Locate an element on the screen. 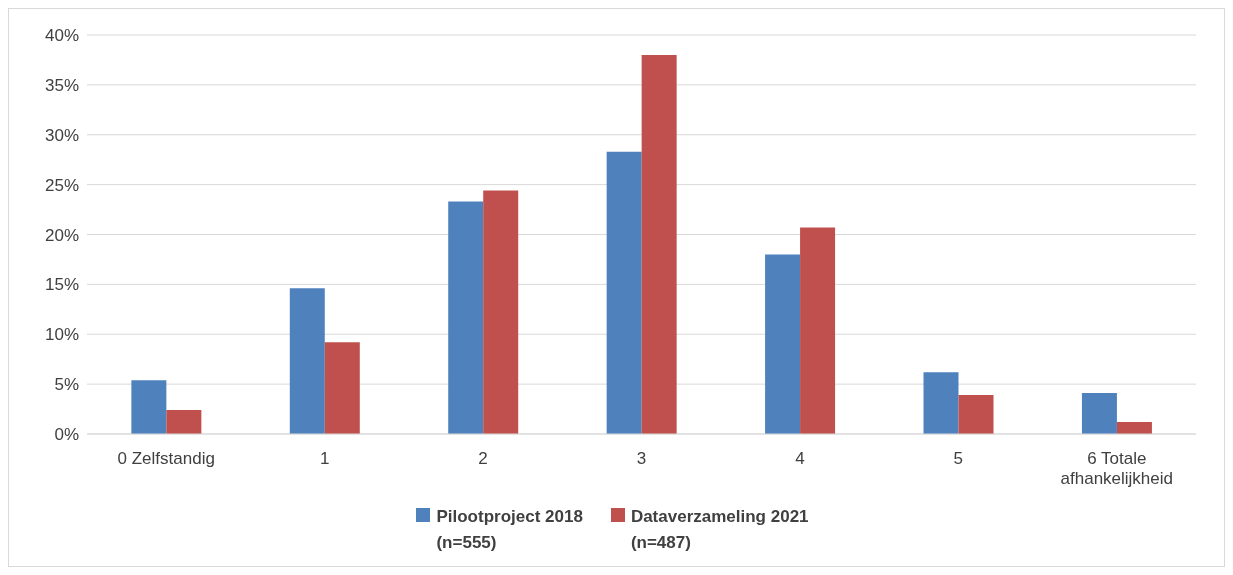 The height and width of the screenshot is (575, 1233). y-tick-label: 30% is located at coordinates (61, 135).